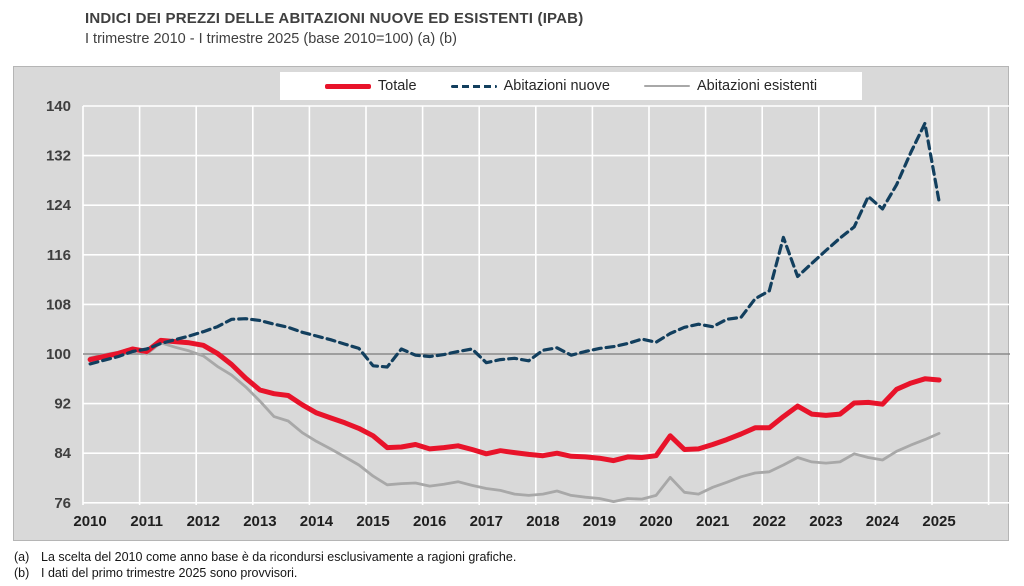 The image size is (1024, 586). What do you see at coordinates (62, 503) in the screenshot?
I see `y-axis-label: 76` at bounding box center [62, 503].